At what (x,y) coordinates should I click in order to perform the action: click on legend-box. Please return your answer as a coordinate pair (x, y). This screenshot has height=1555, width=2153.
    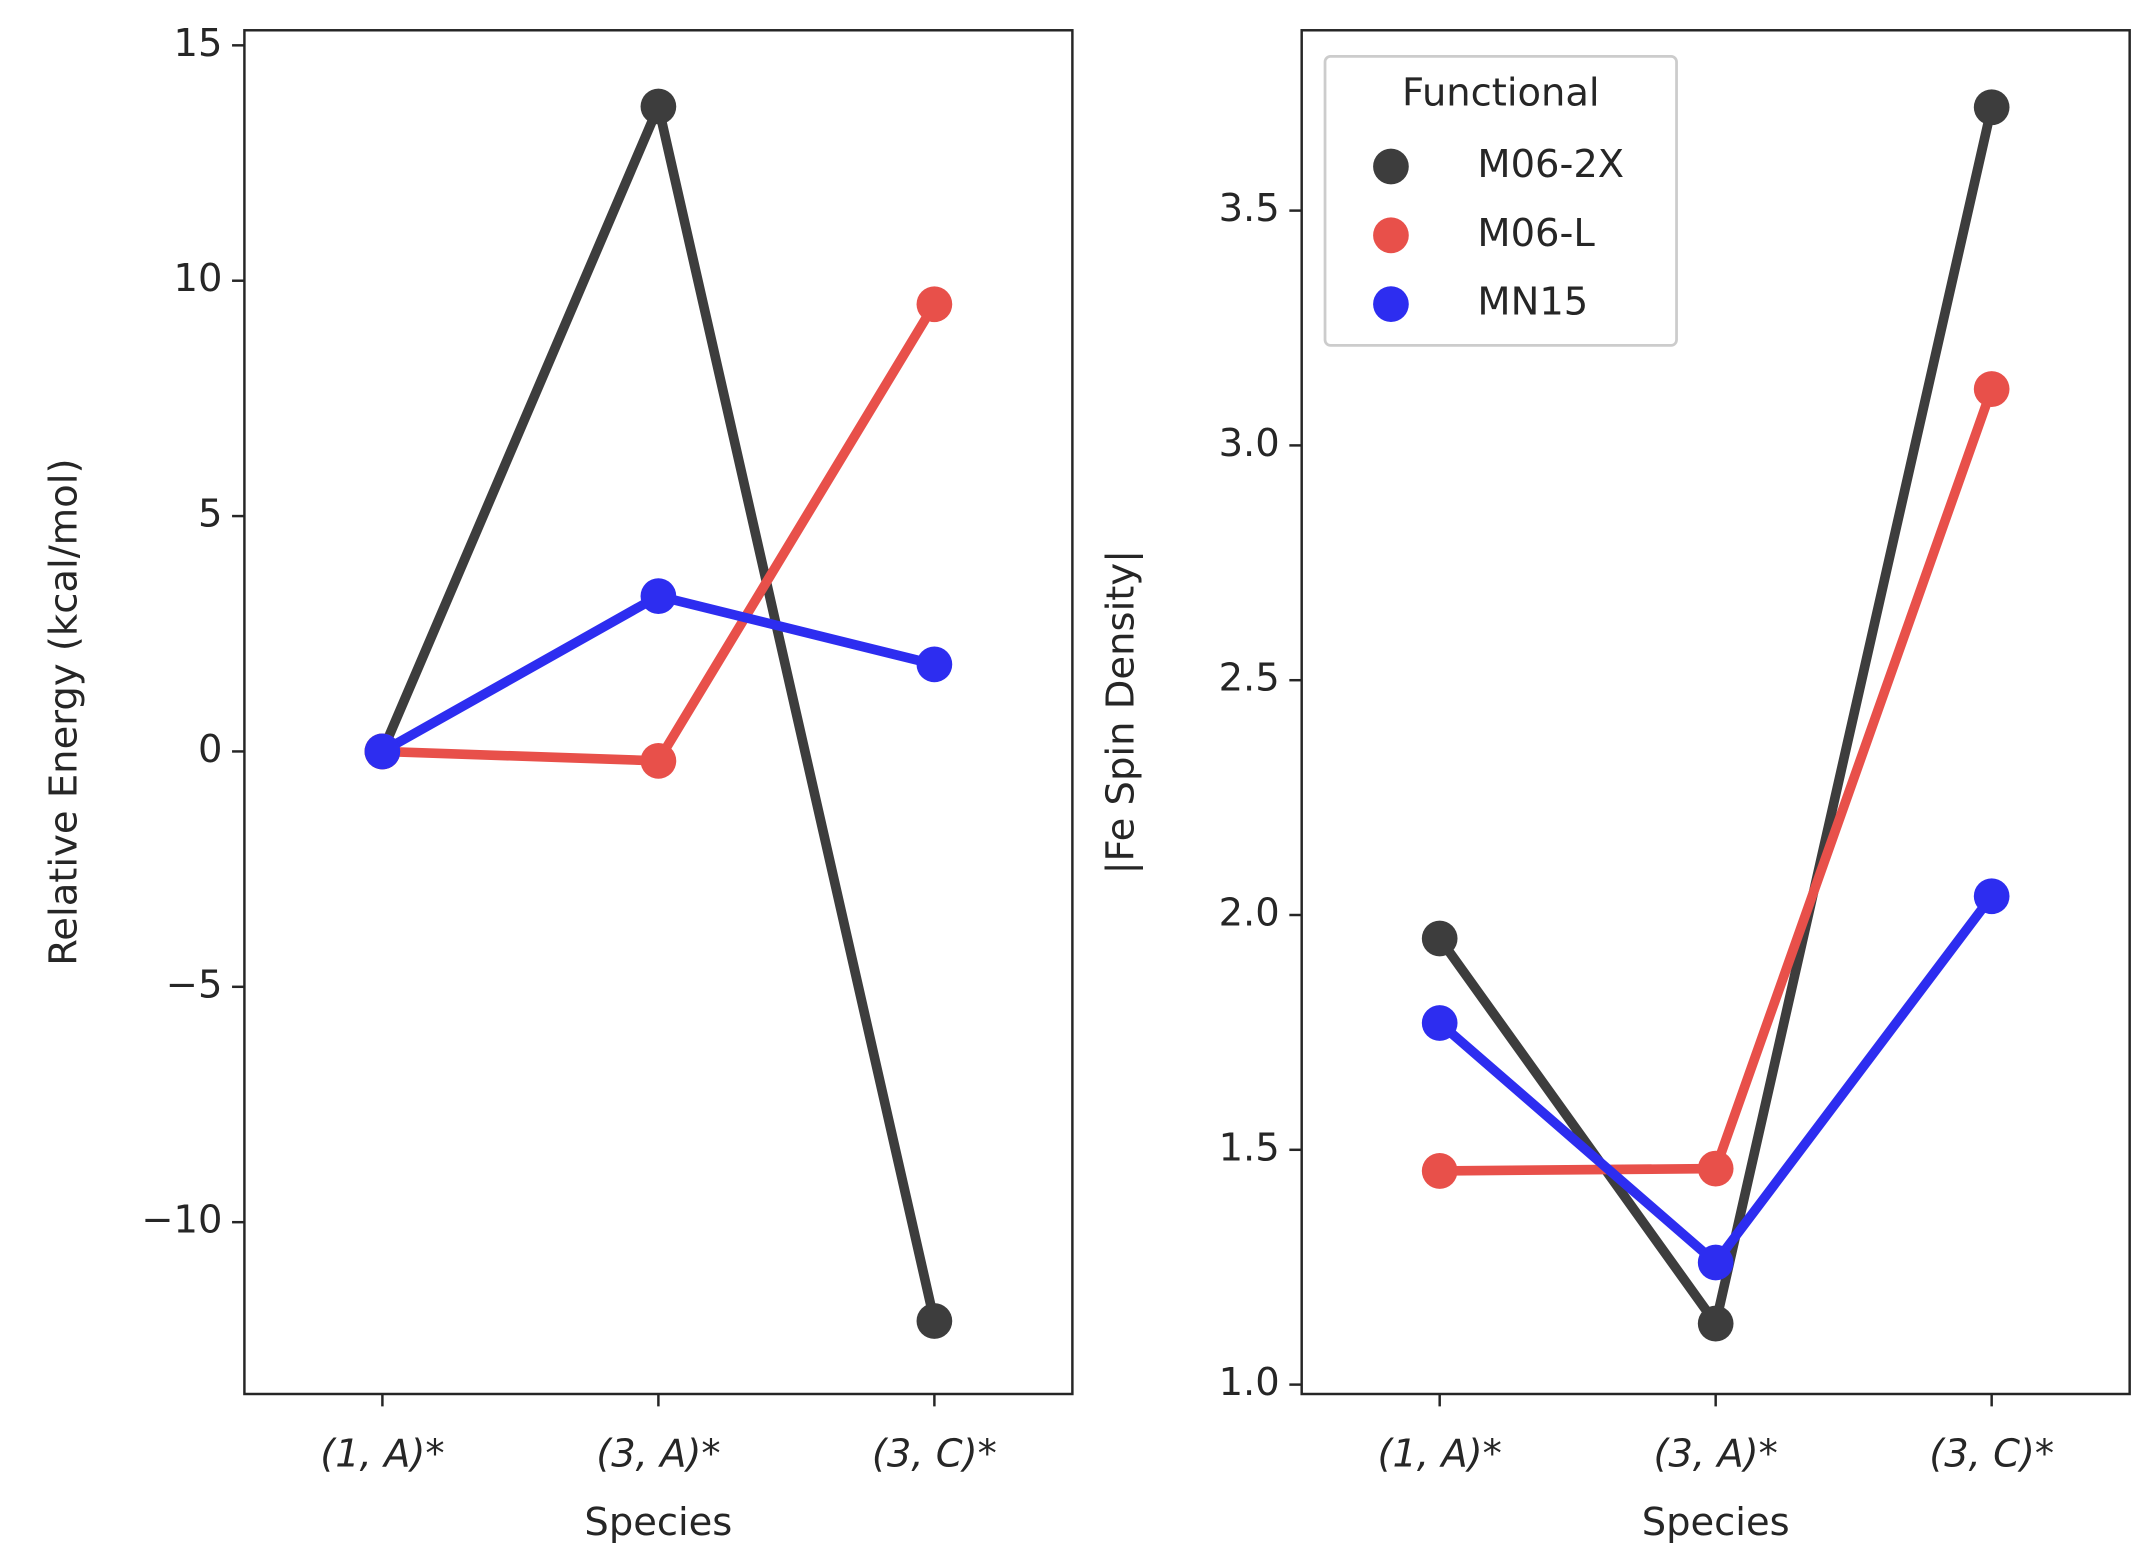
    Looking at the image, I should click on (1500, 201).